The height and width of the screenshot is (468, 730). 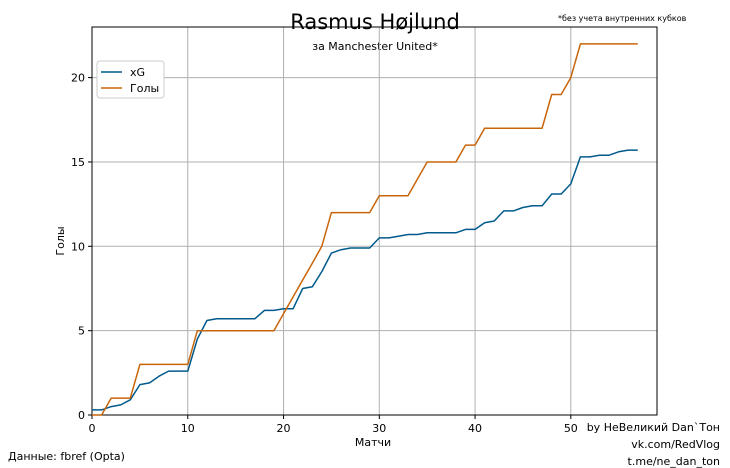 I want to click on credit-author: by НеВеликий Dan`Тон, so click(x=653, y=427).